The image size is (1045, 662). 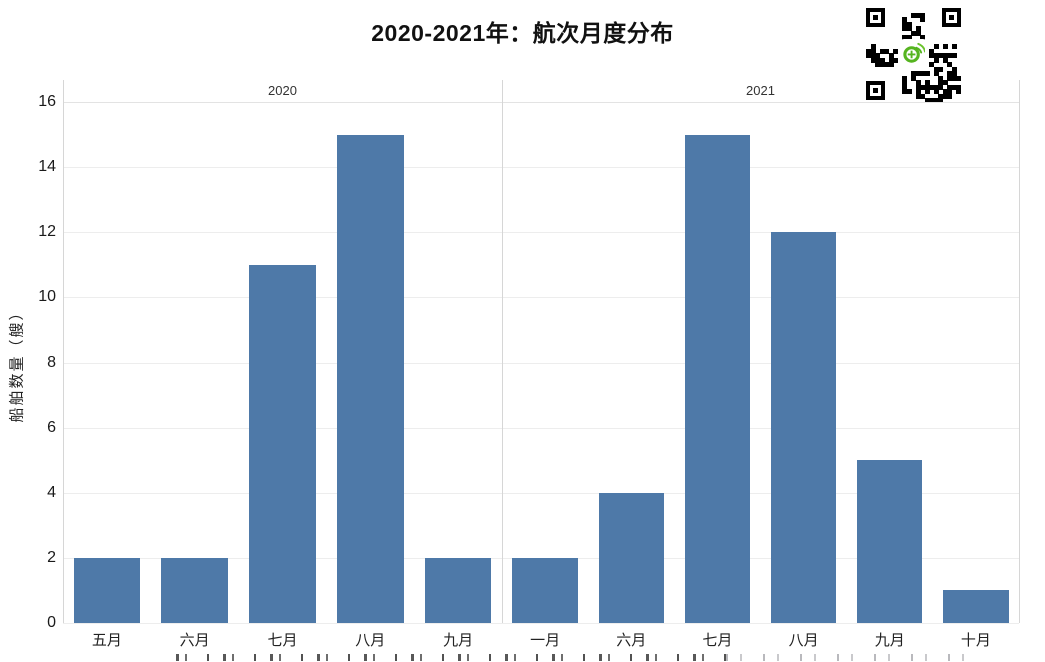 What do you see at coordinates (51, 362) in the screenshot?
I see `y-tick-label: 8` at bounding box center [51, 362].